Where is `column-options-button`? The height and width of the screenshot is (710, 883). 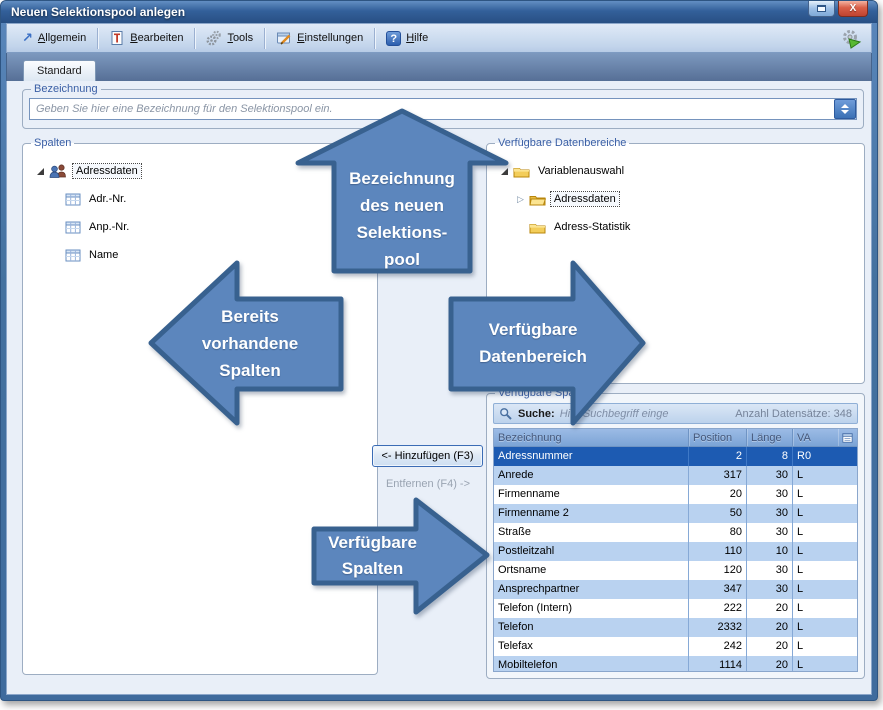 column-options-button is located at coordinates (847, 437).